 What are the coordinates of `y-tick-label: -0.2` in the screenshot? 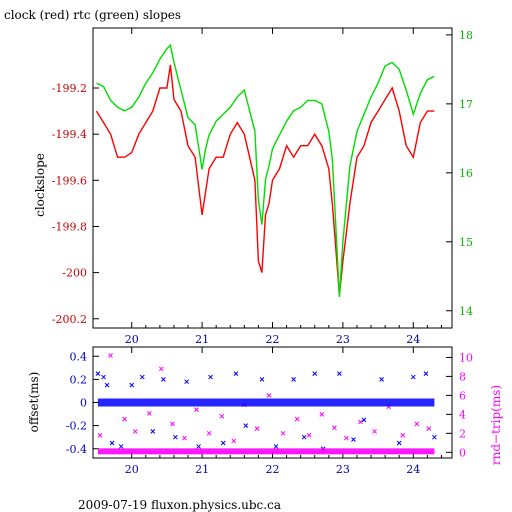 It's located at (76, 426).